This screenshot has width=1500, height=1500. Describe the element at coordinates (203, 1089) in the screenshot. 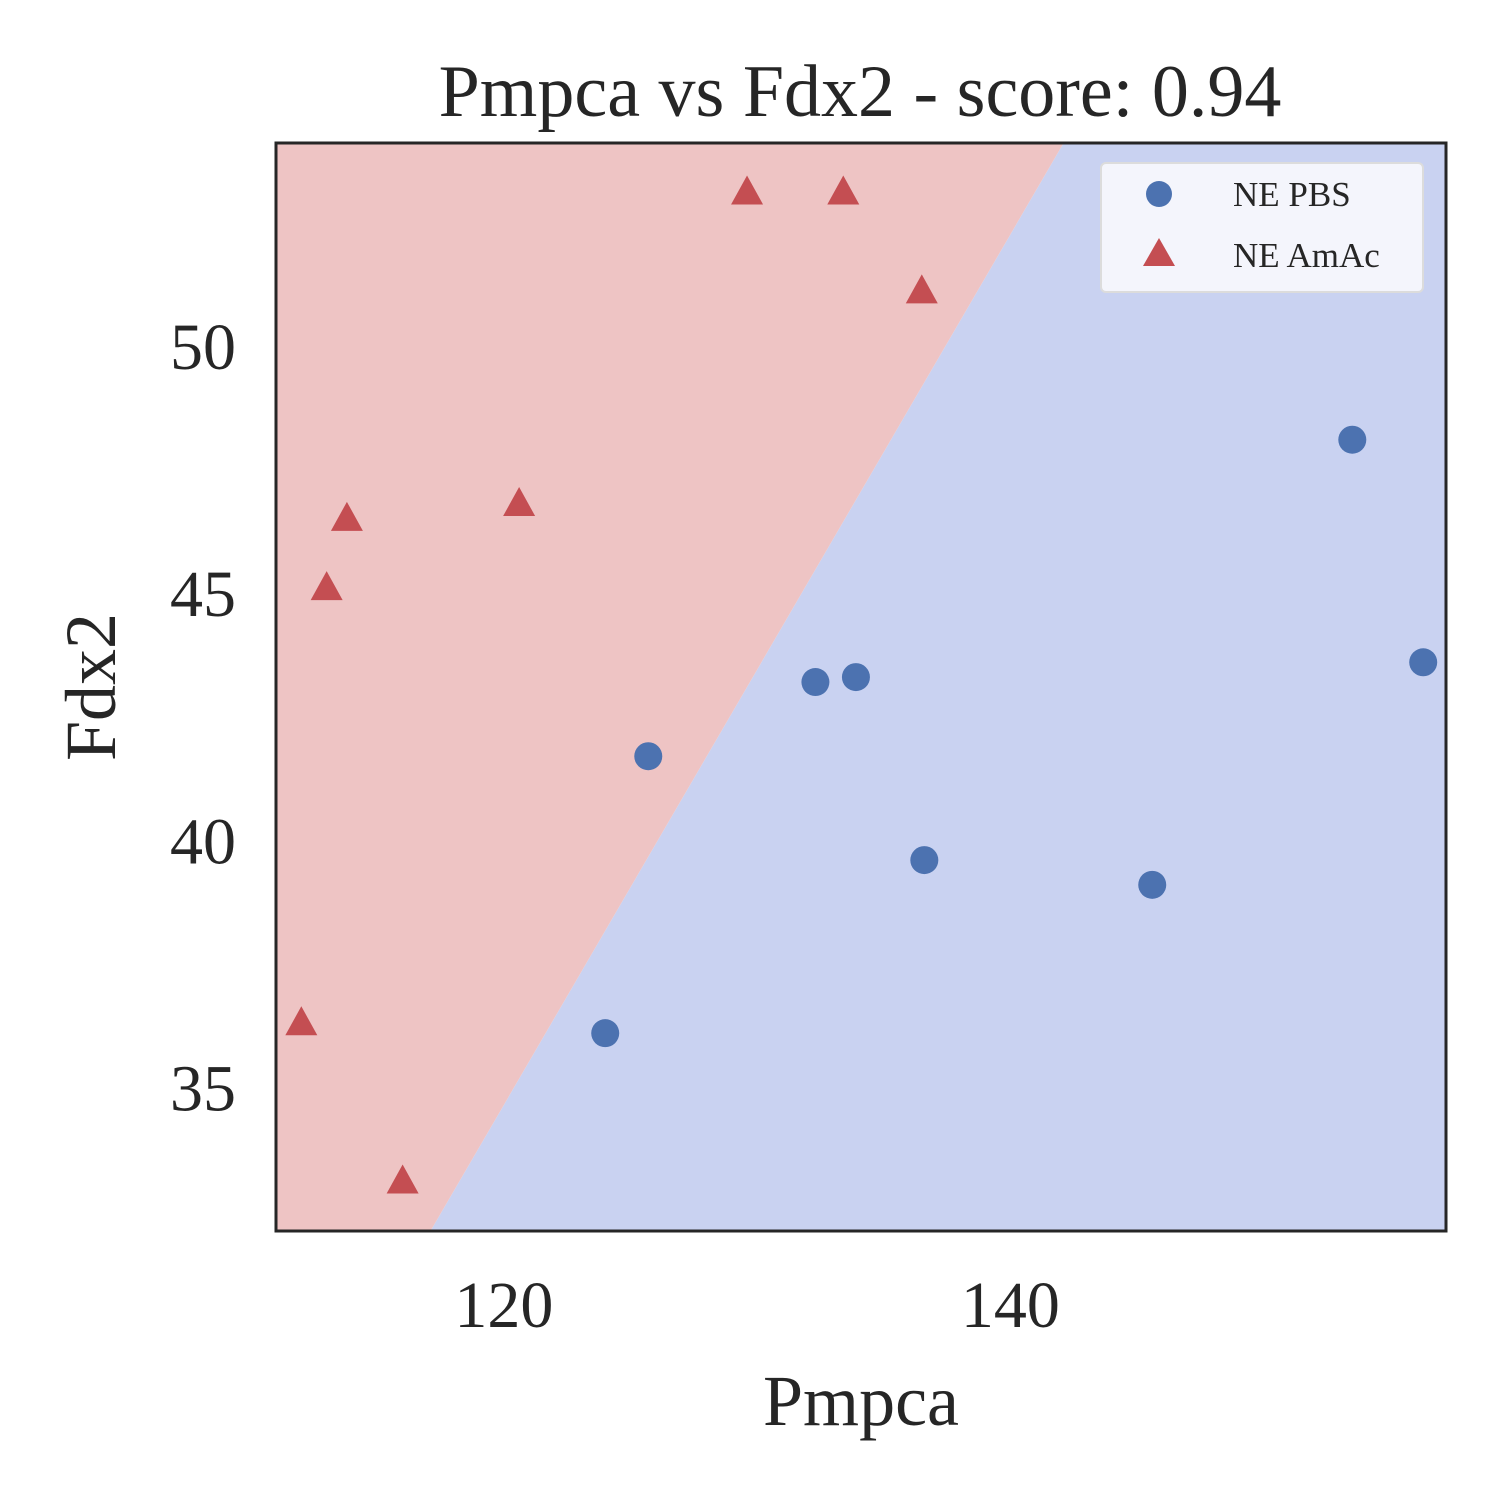

I see `y-tick-label: 35` at that location.